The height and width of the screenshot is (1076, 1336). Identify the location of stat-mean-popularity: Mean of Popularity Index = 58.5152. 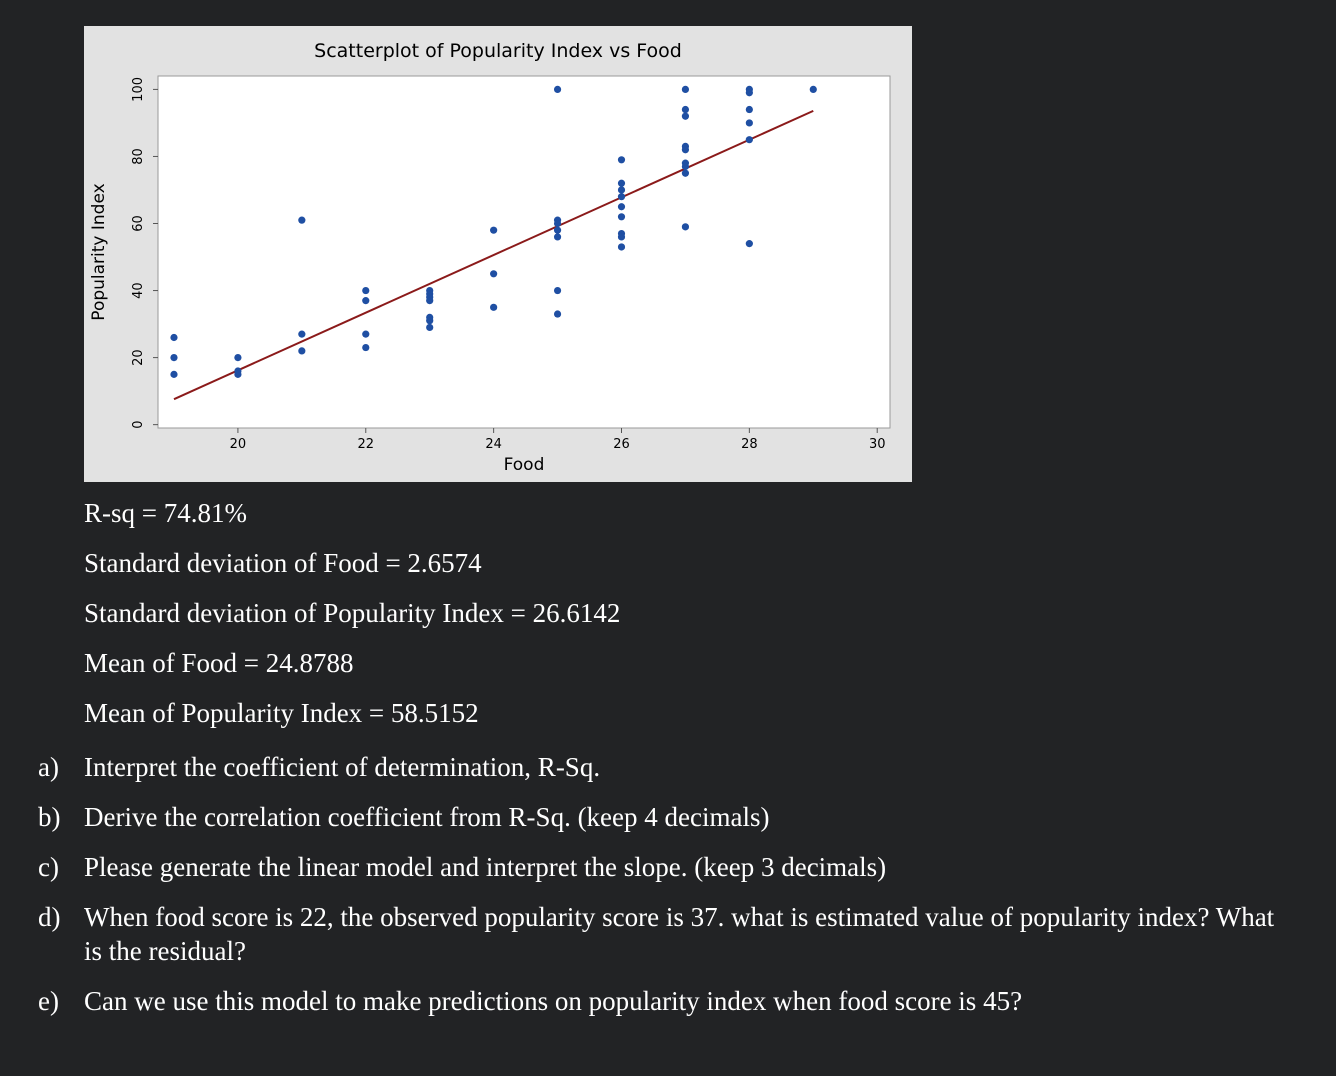
(281, 713).